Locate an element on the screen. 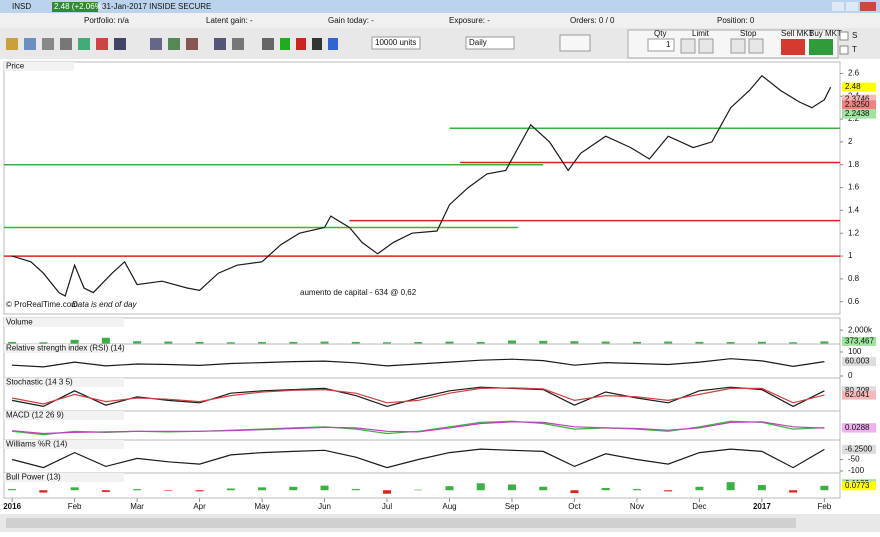 The width and height of the screenshot is (880, 537). t-check is located at coordinates (844, 50).